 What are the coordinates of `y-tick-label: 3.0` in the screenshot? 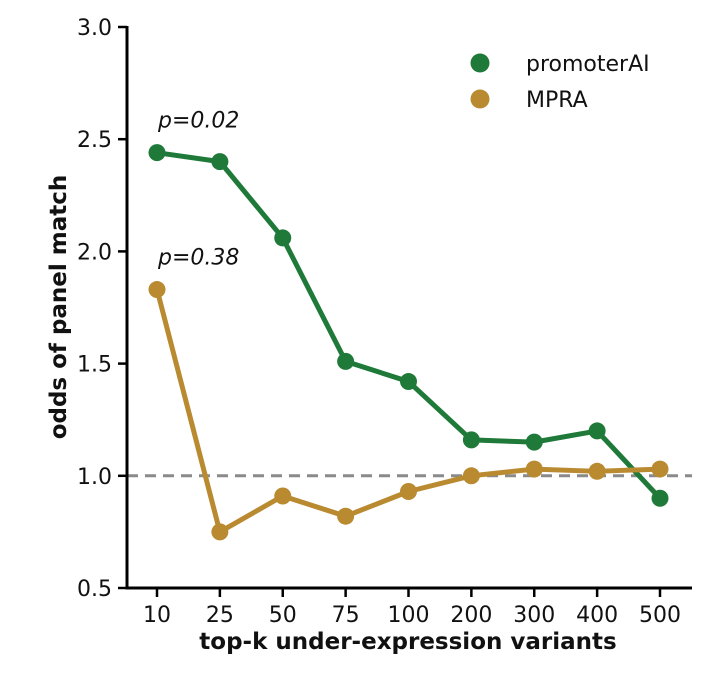 It's located at (94, 28).